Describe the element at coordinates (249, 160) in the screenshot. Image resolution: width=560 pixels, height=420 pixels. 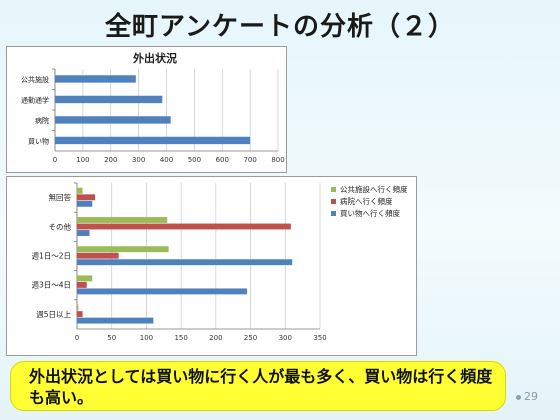
I see `x-tick-label: 700` at that location.